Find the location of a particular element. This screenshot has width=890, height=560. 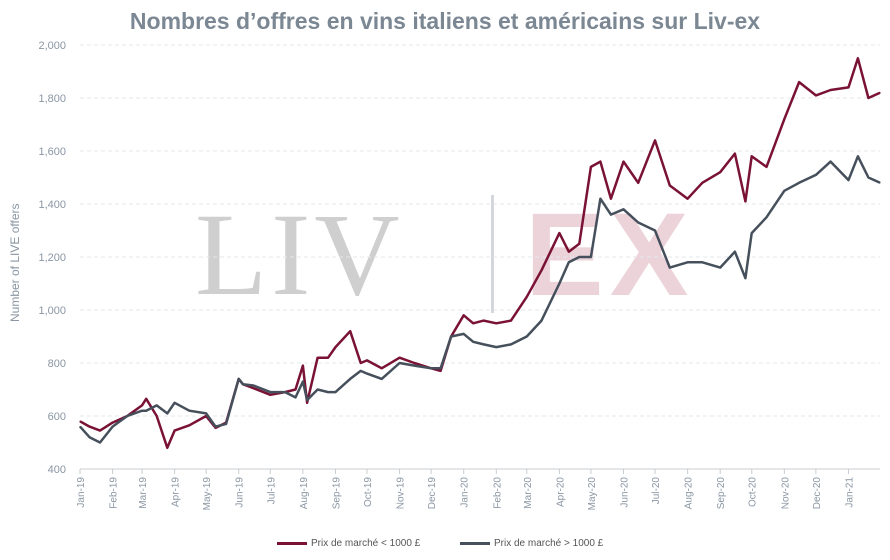

x-tick-label: Mar-20 is located at coordinates (528, 493).